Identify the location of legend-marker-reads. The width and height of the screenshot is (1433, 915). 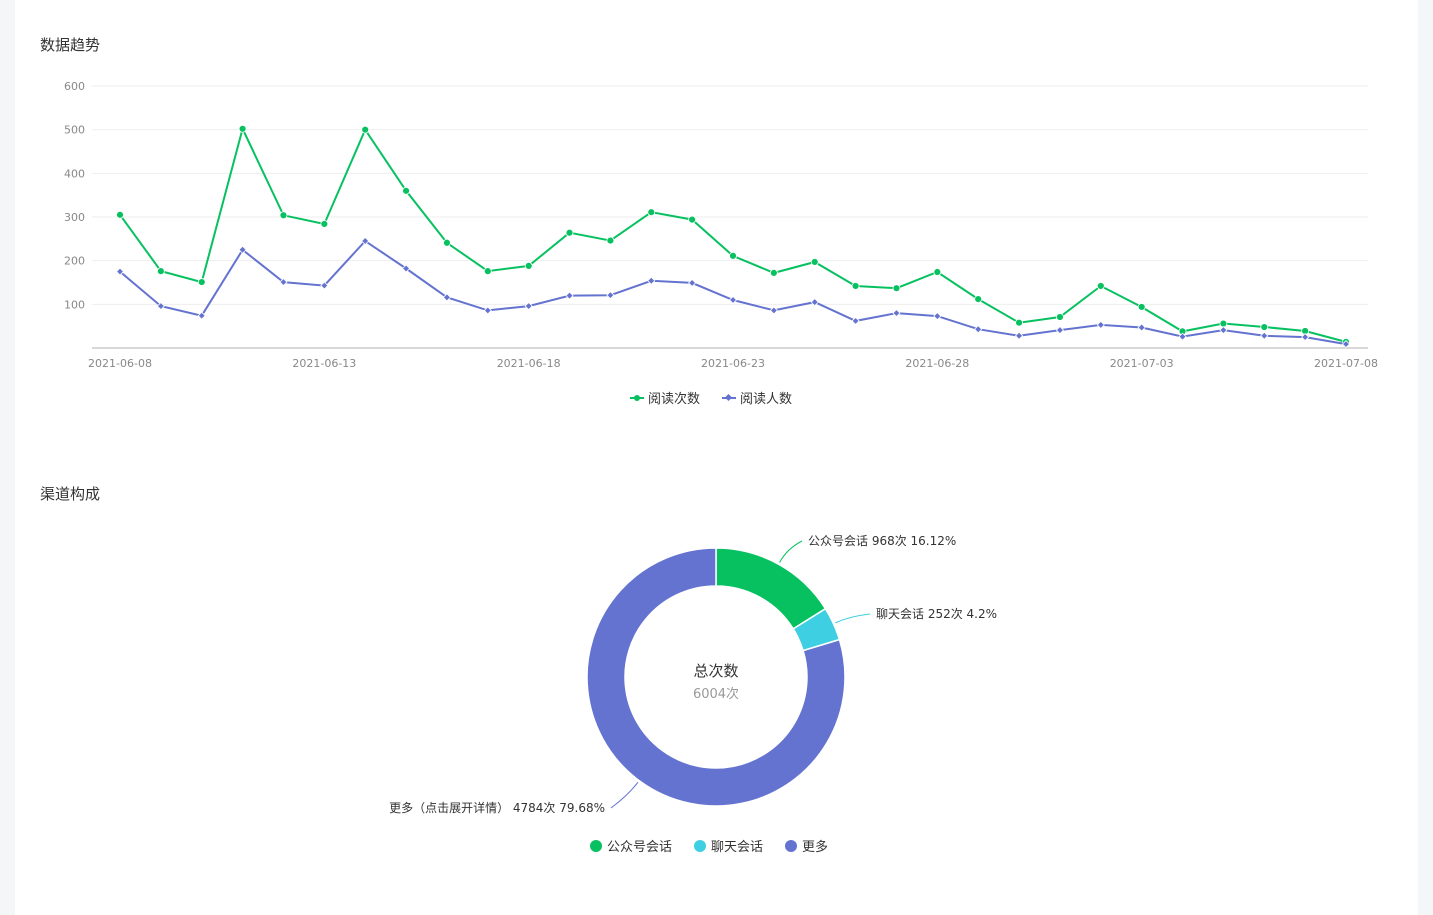
(637, 398).